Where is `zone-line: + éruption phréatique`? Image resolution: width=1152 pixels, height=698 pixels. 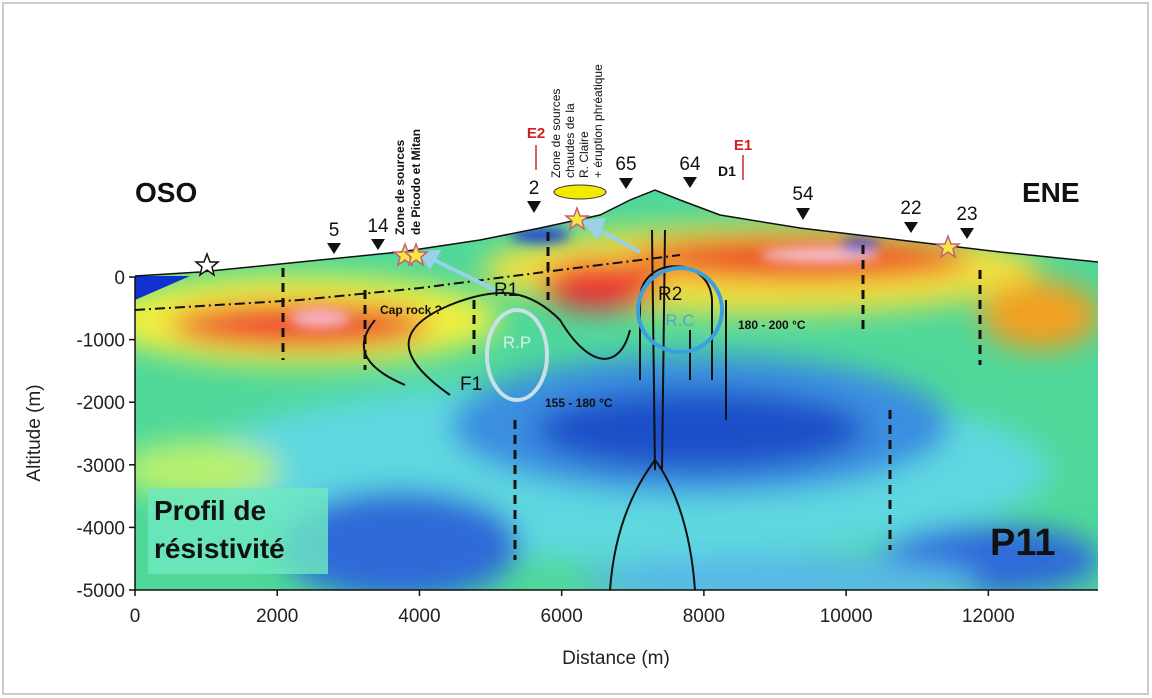
zone-line: + éruption phréatique is located at coordinates (598, 121).